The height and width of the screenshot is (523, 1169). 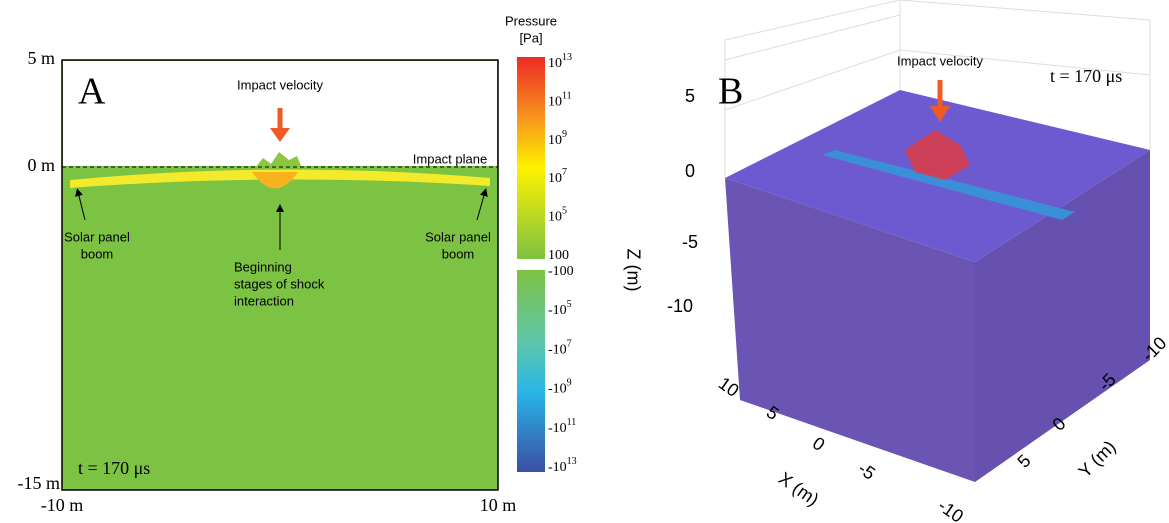 I want to click on colorbar-tick-label: 10¹³, so click(x=560, y=61).